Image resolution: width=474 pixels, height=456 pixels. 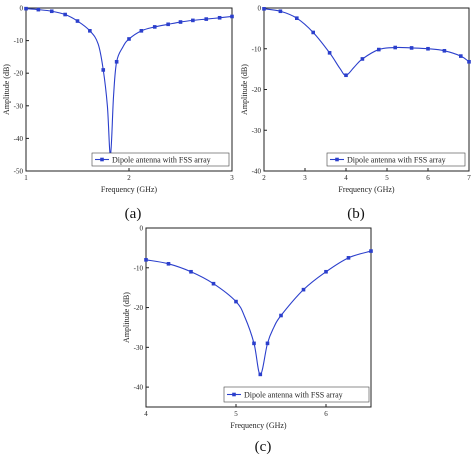 What do you see at coordinates (133, 214) in the screenshot?
I see `panel-label: (a)` at bounding box center [133, 214].